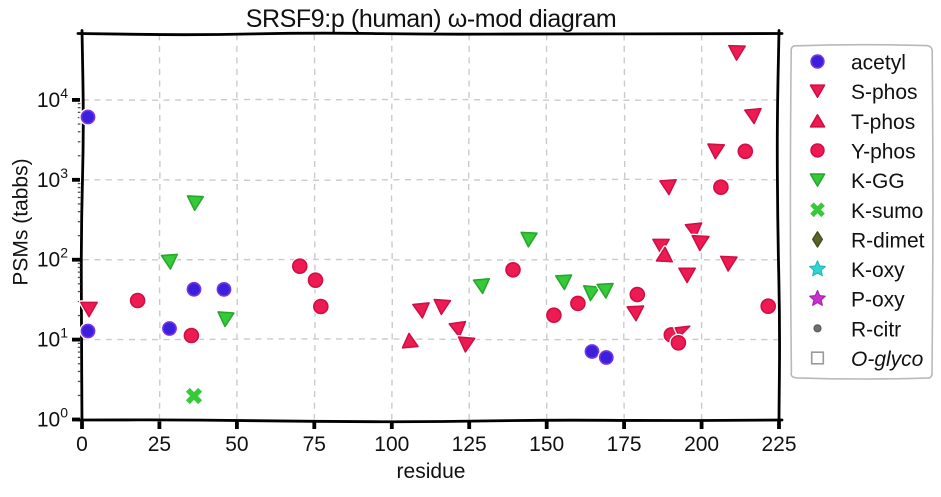 The height and width of the screenshot is (497, 941). What do you see at coordinates (701, 444) in the screenshot?
I see `svg-text: 200` at bounding box center [701, 444].